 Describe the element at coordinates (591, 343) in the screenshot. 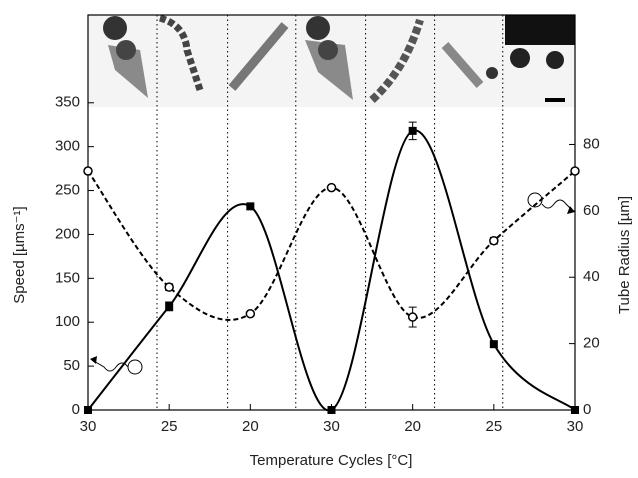

I see `y2-tick-label: 20` at that location.